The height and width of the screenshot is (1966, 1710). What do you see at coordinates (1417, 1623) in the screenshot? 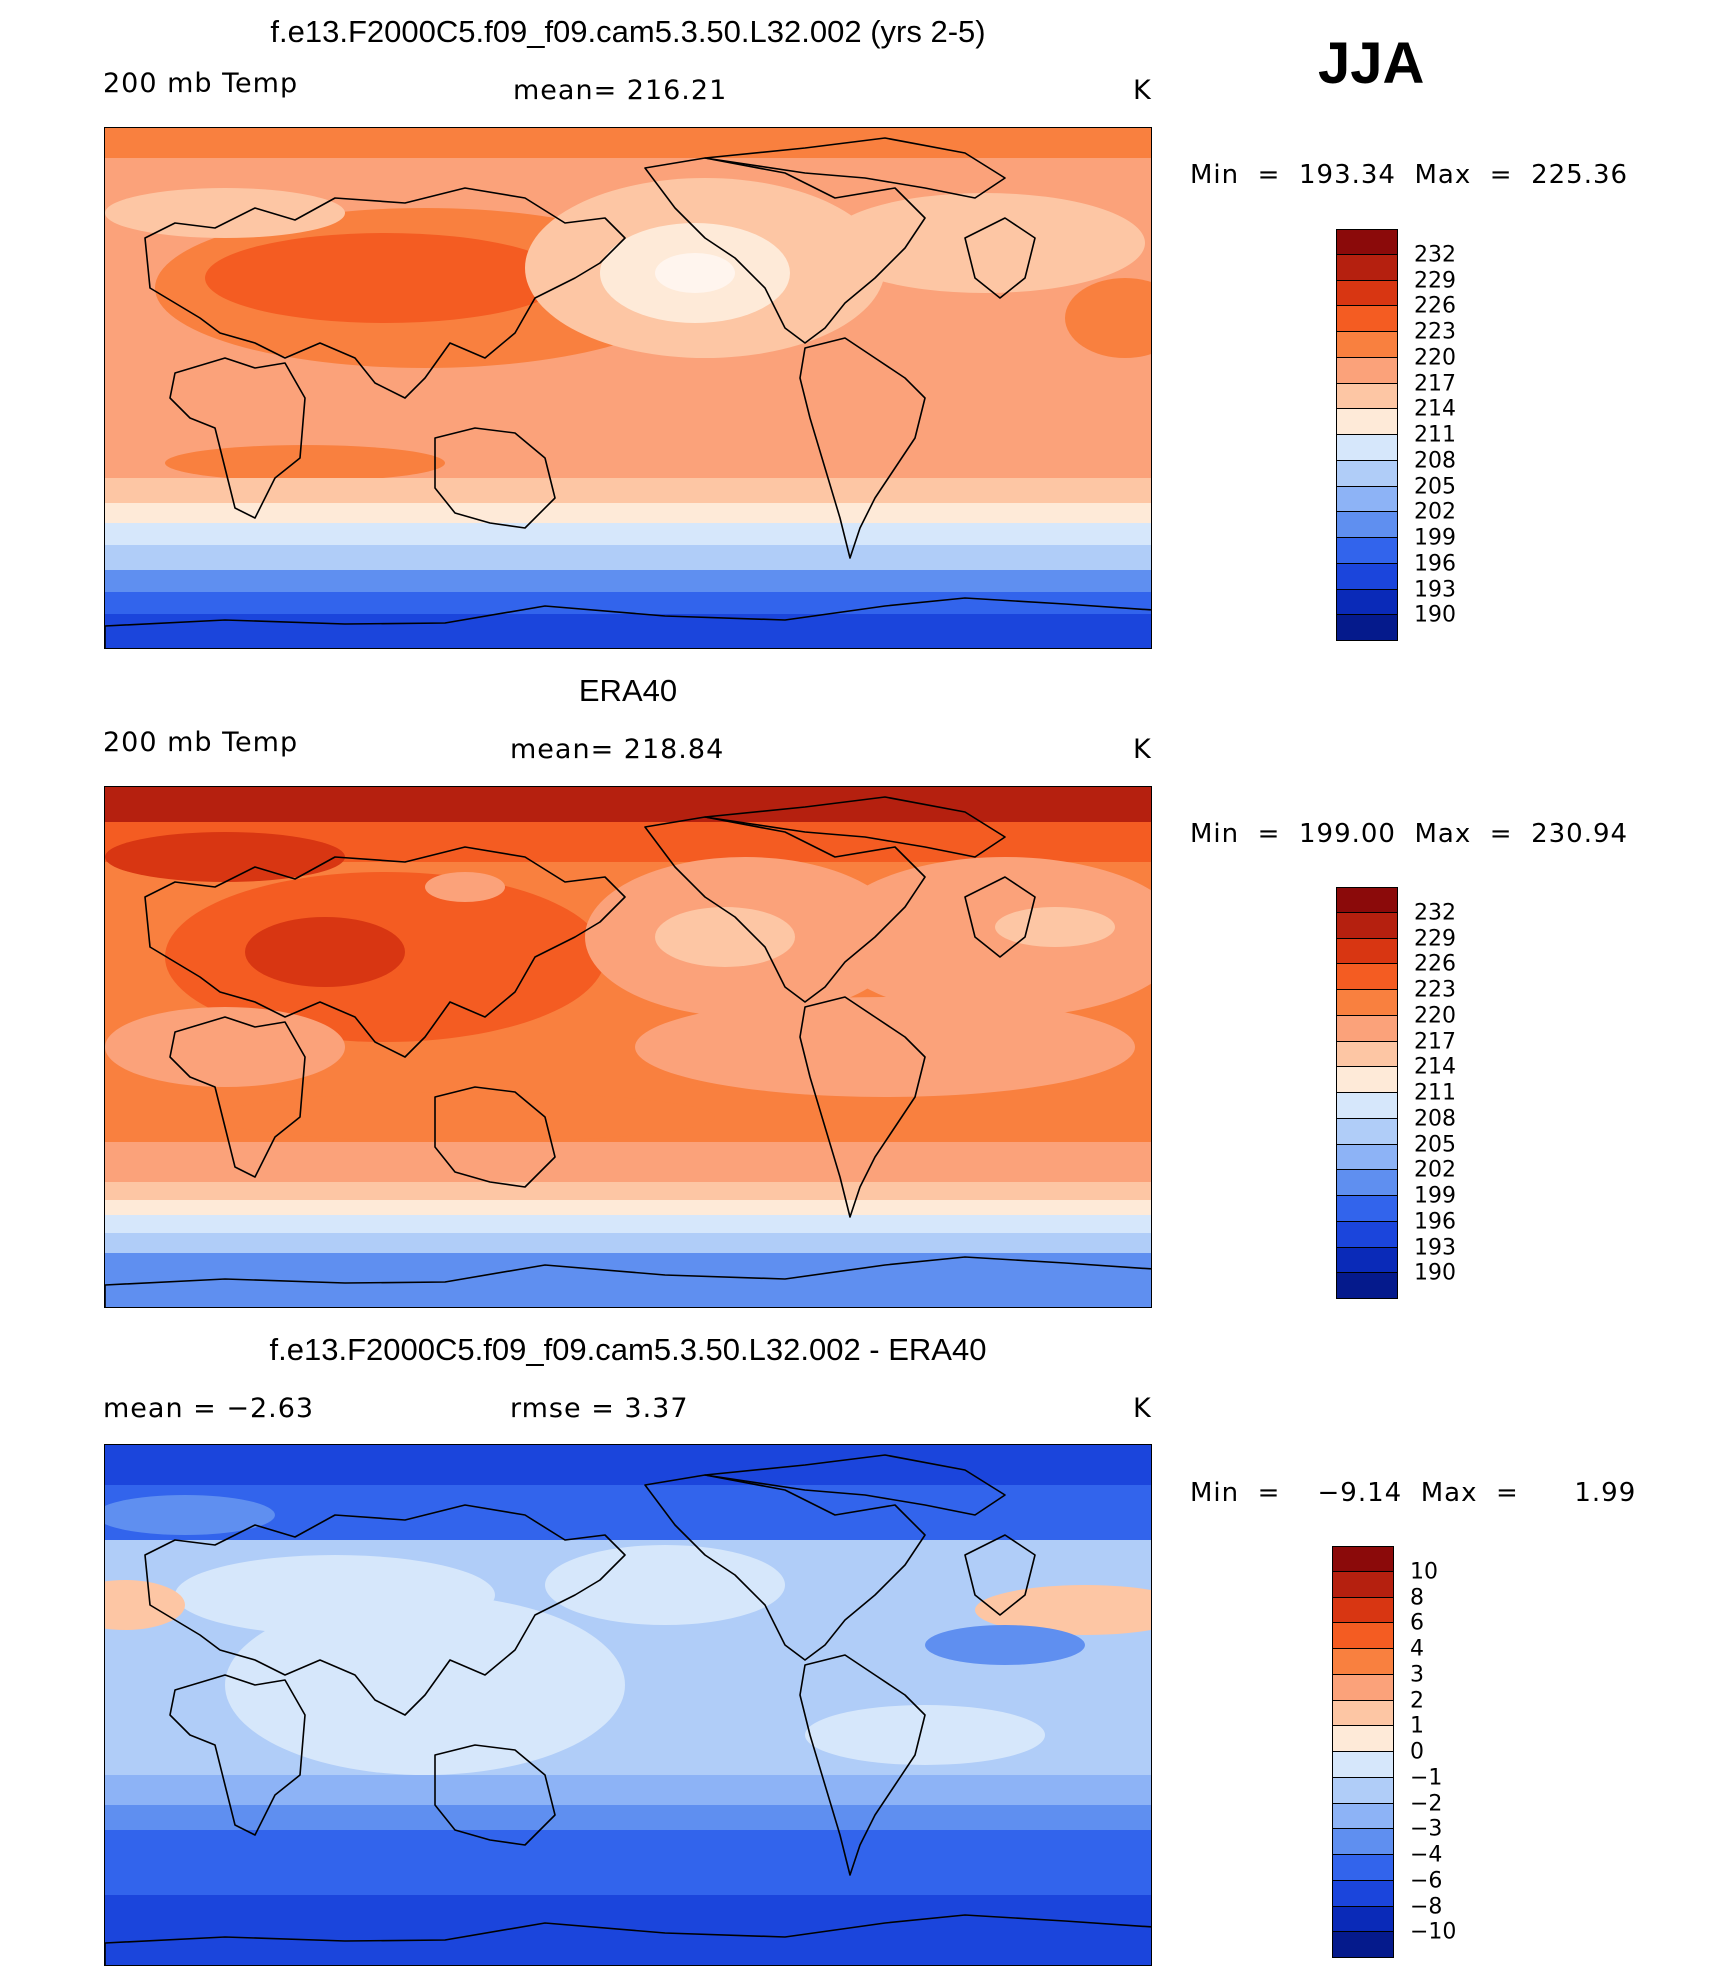
I see `colorbar-tick-label: 6` at bounding box center [1417, 1623].